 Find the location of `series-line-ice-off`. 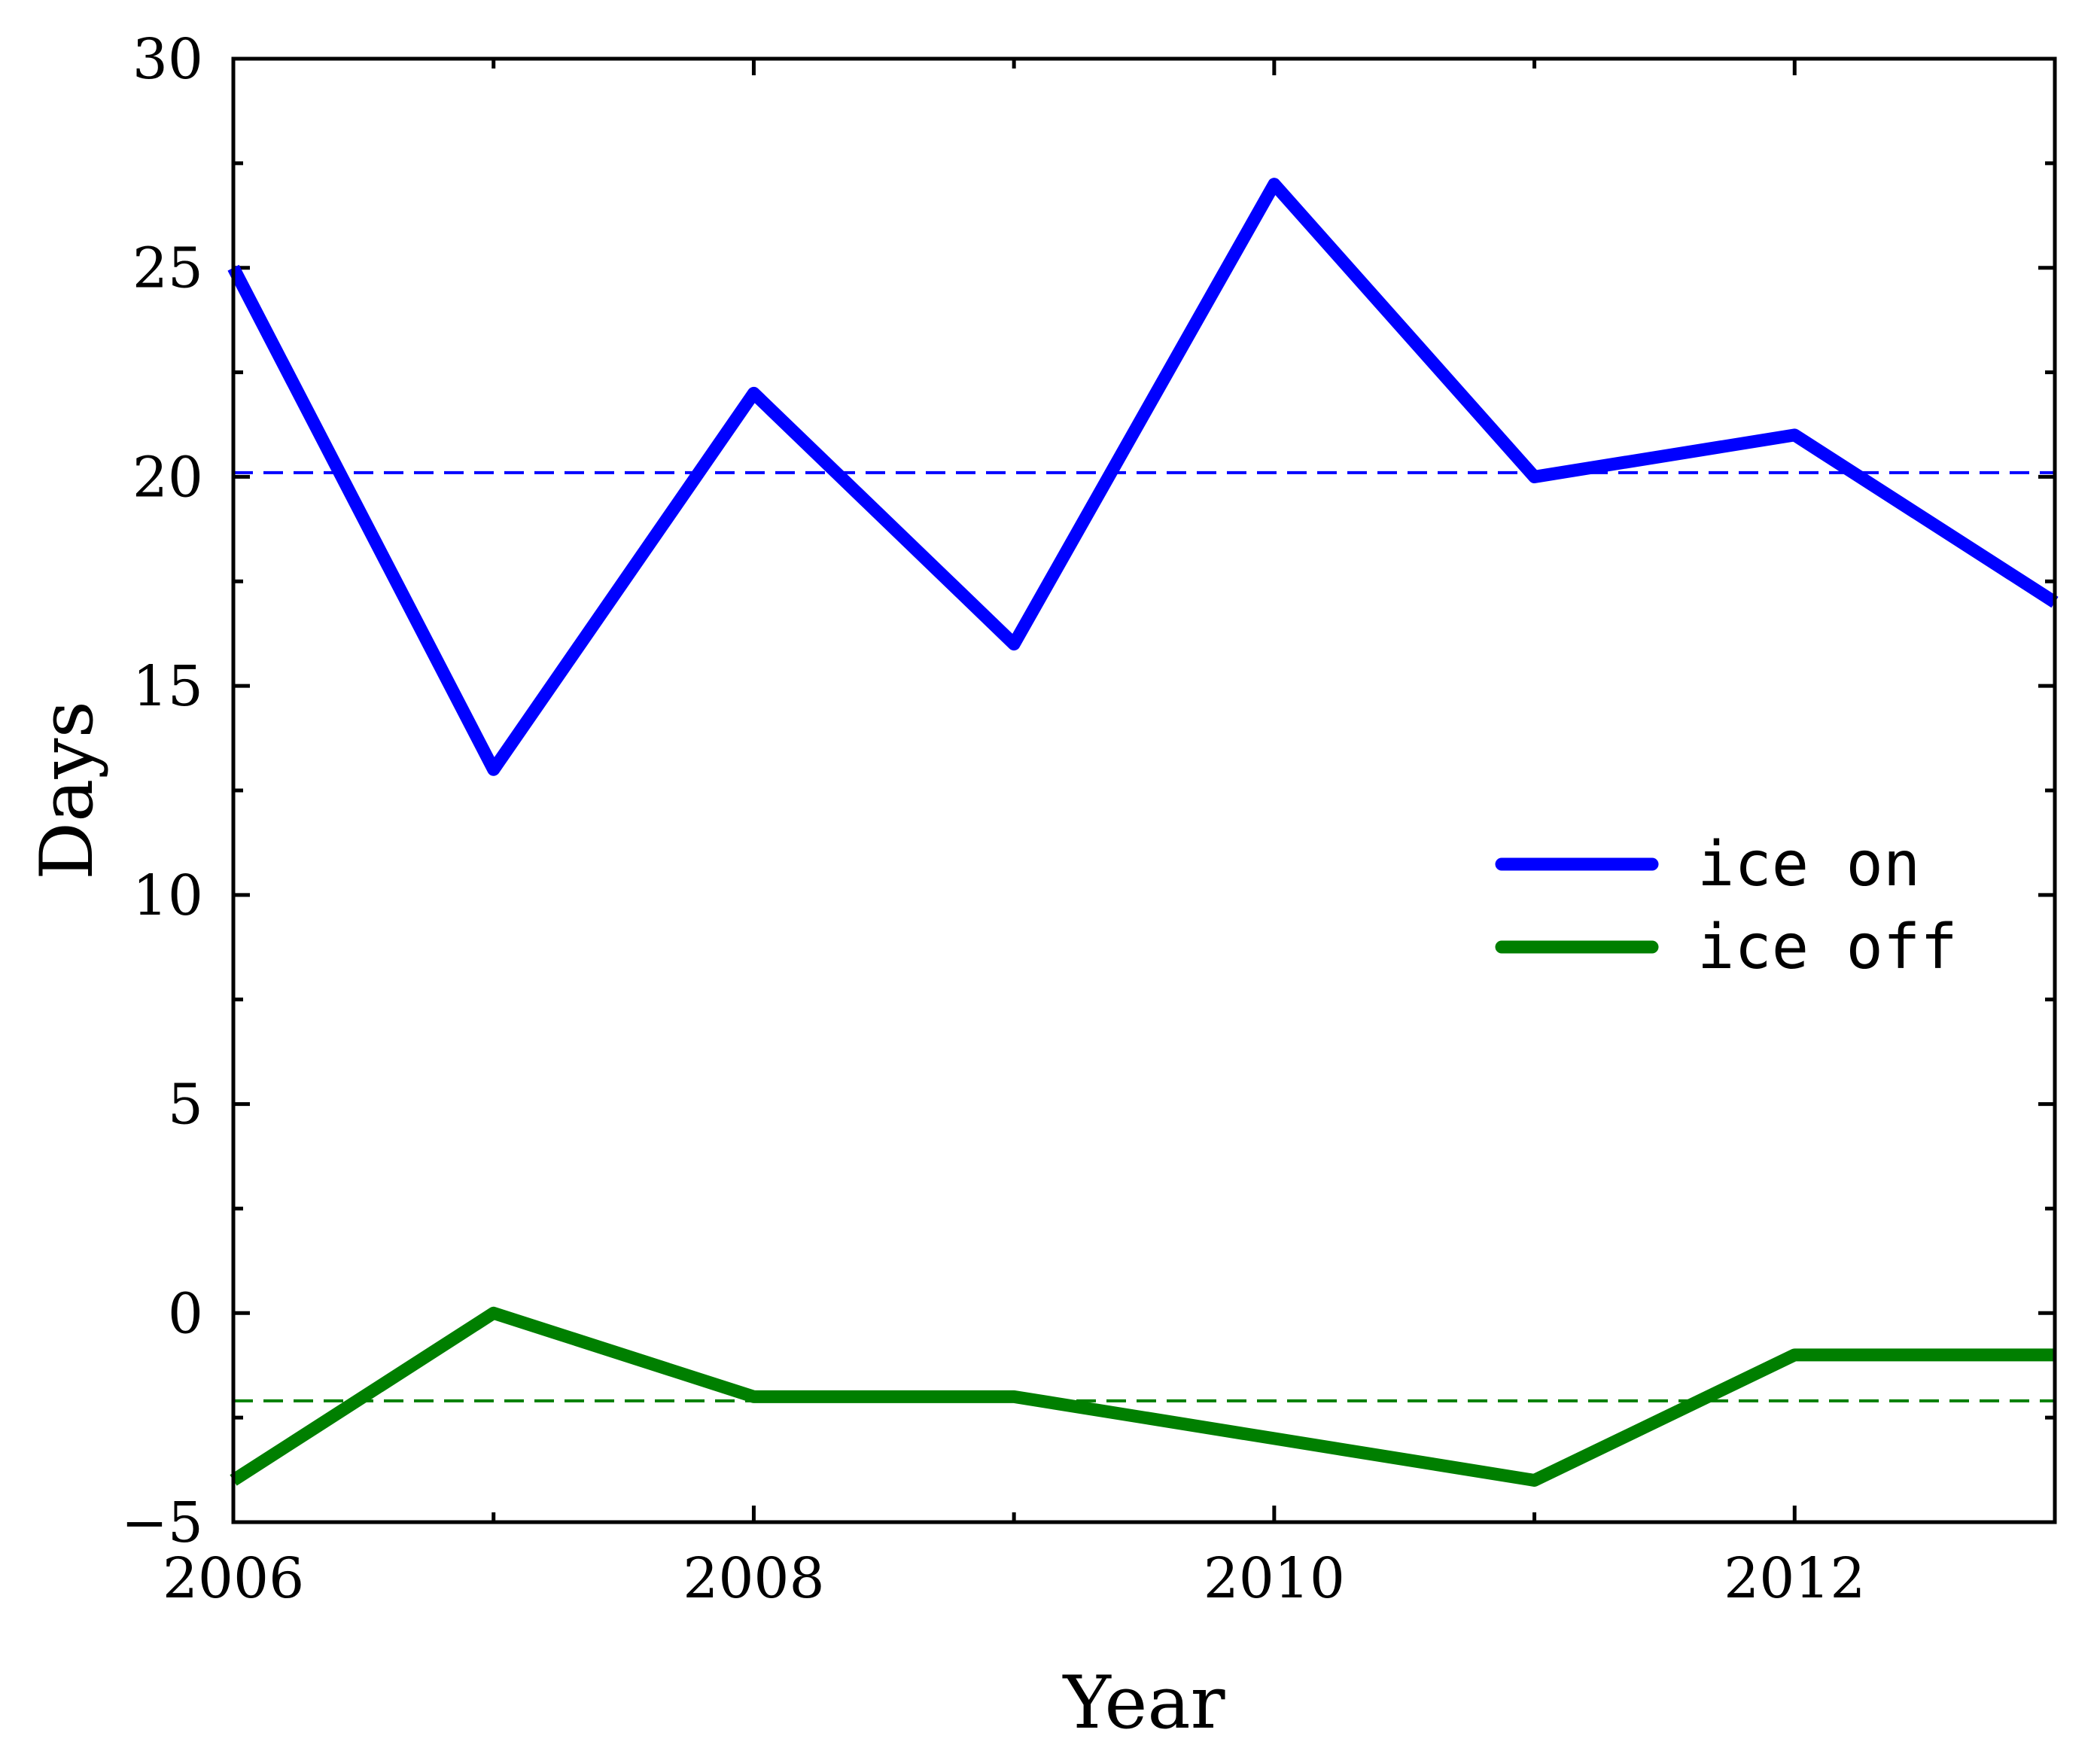

series-line-ice-off is located at coordinates (1142, 1396).